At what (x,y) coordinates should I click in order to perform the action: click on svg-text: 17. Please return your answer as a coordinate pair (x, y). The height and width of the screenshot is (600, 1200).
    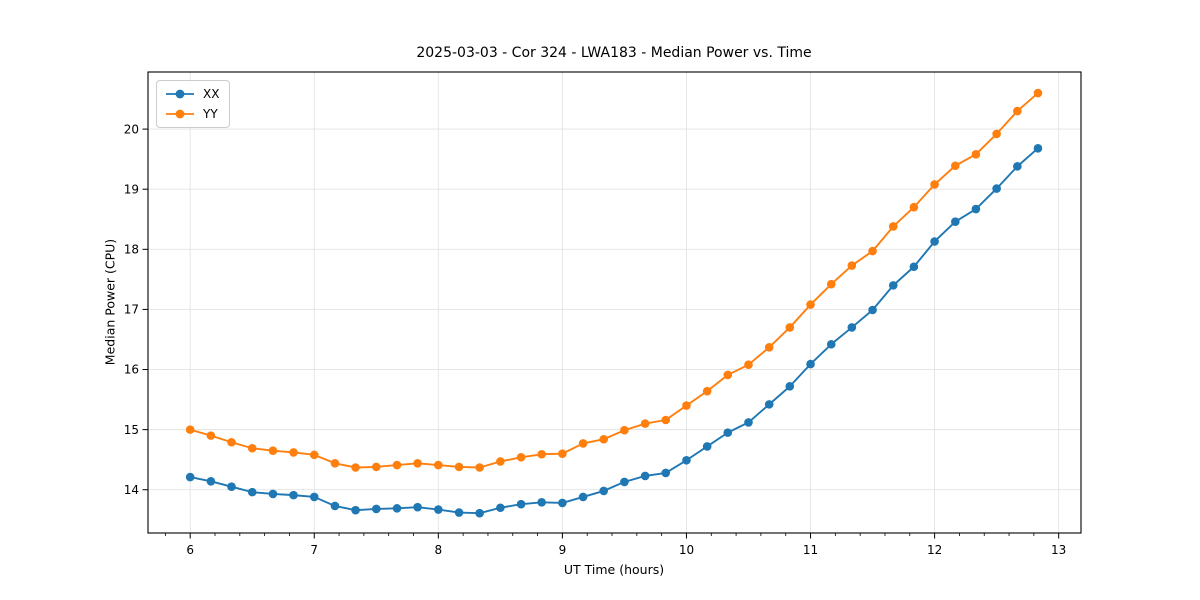
    Looking at the image, I should click on (131, 310).